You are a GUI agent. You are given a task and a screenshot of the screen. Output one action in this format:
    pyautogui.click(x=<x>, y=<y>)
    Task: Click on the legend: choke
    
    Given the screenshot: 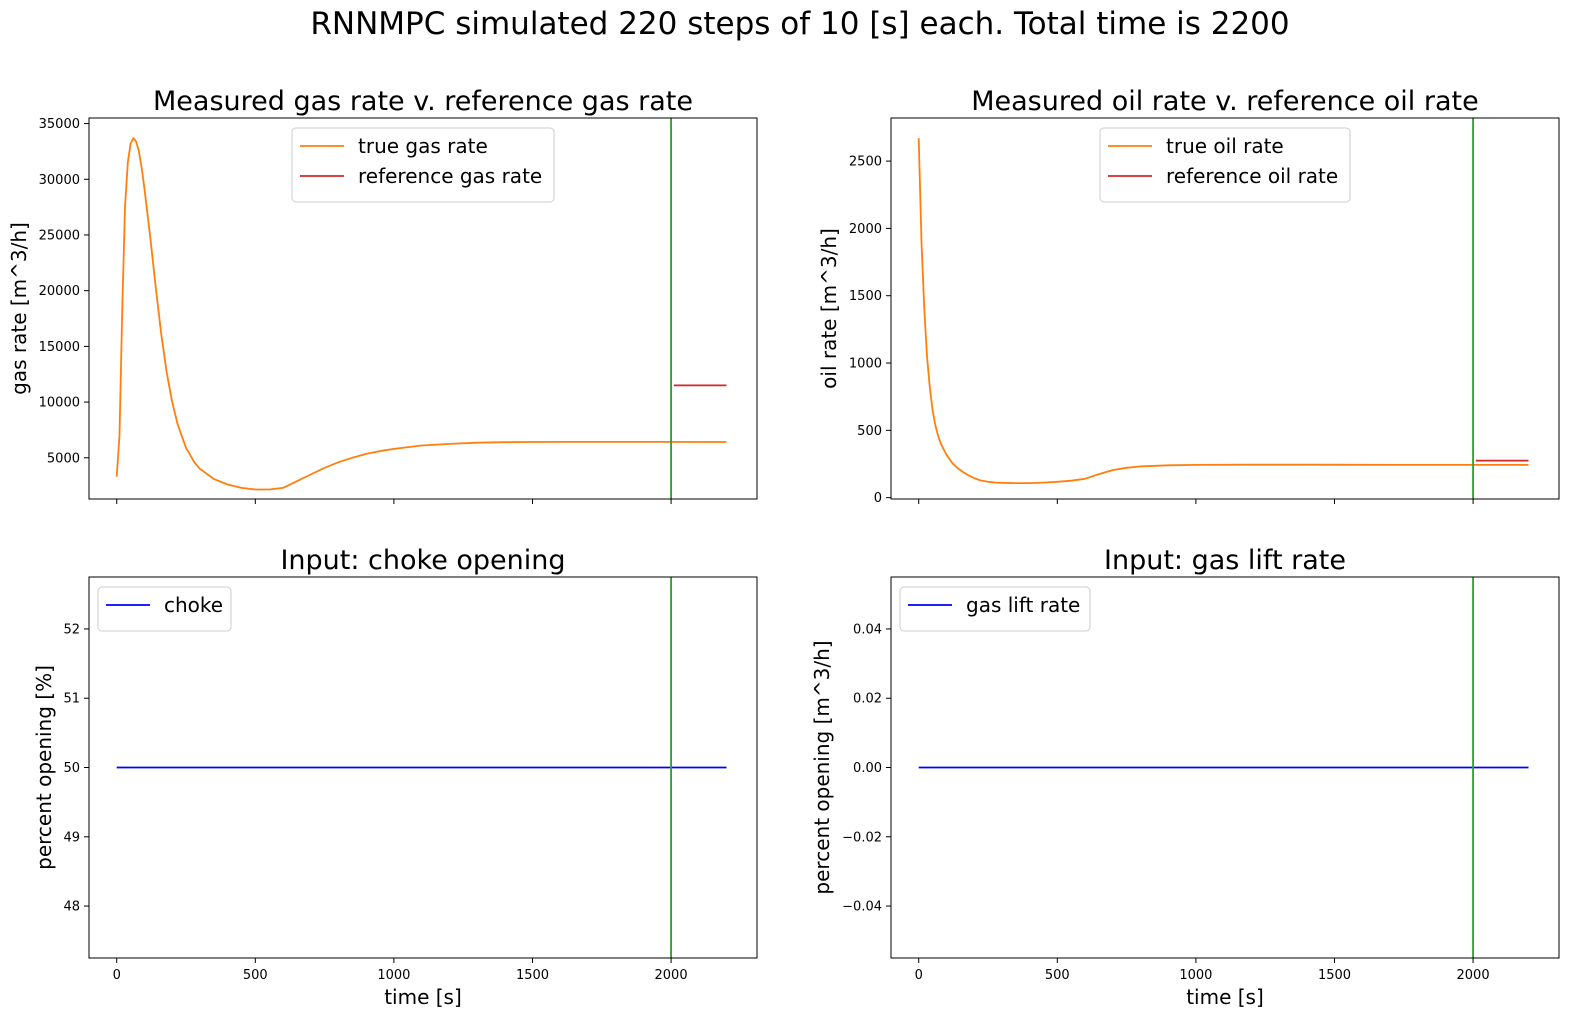 What is the action you would take?
    pyautogui.click(x=164, y=609)
    